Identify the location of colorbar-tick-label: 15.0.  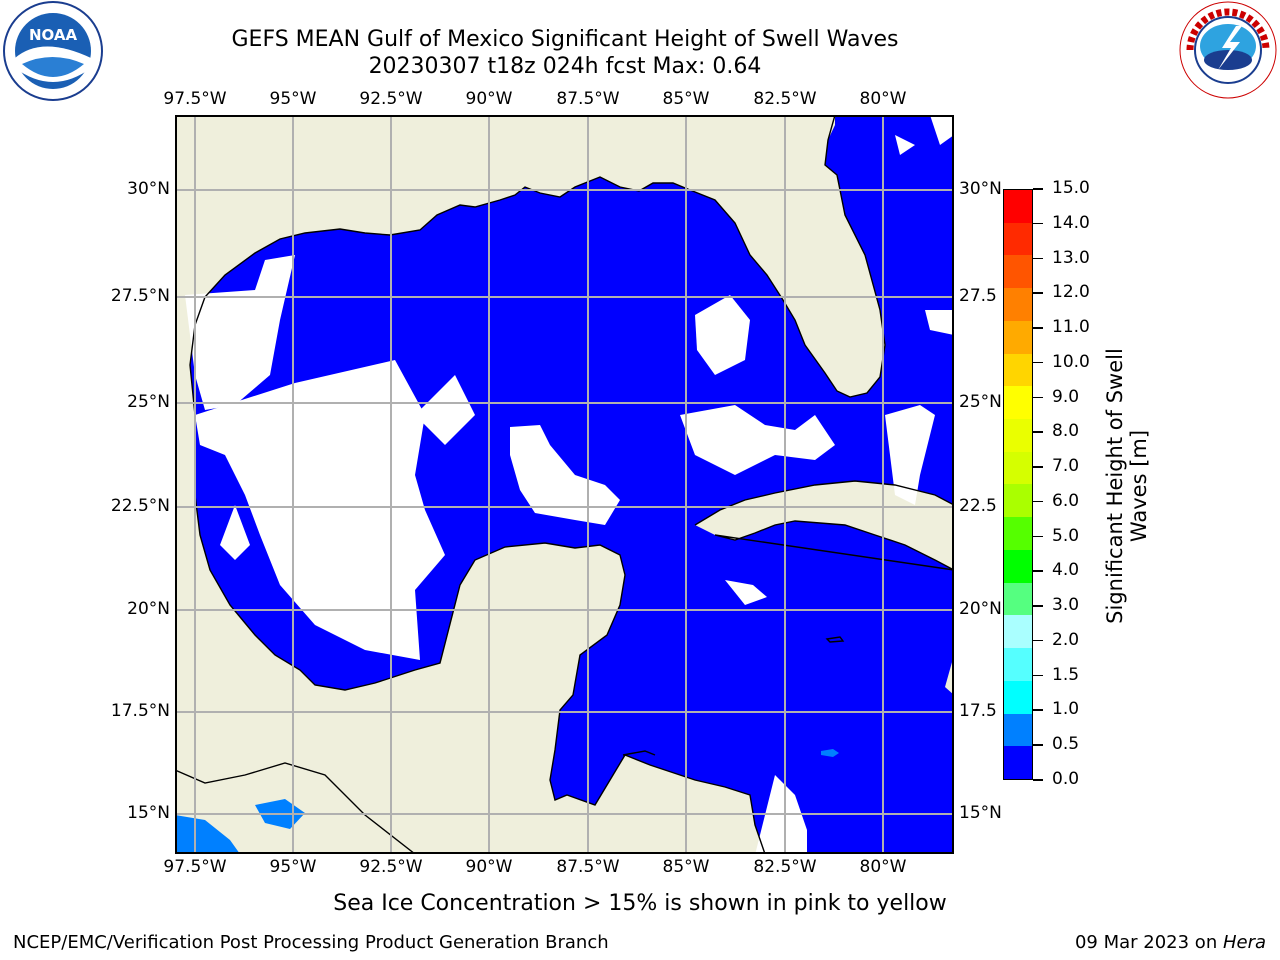
(1071, 188).